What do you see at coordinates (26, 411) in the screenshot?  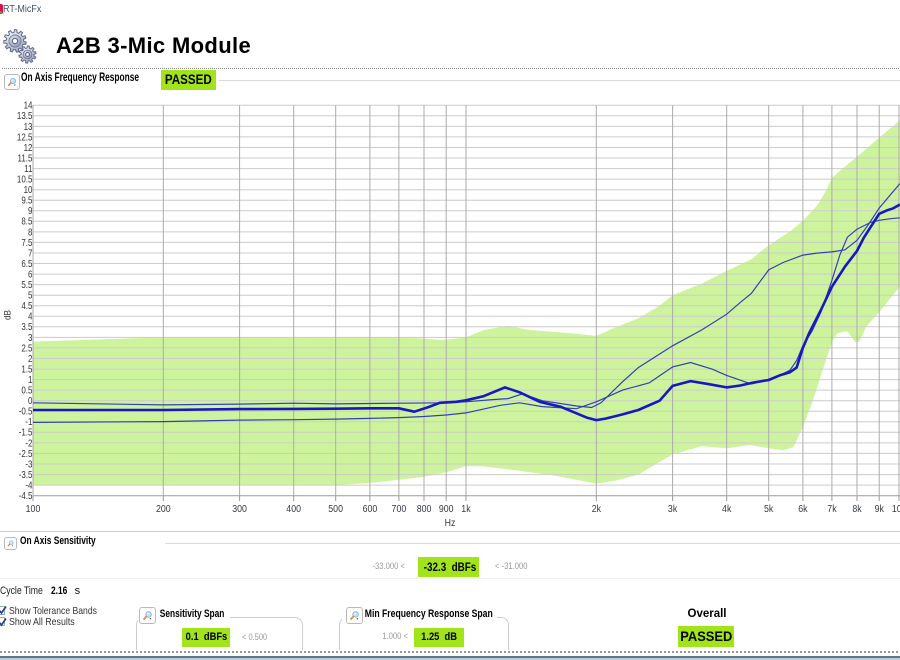 I see `svg-text: -0.5` at bounding box center [26, 411].